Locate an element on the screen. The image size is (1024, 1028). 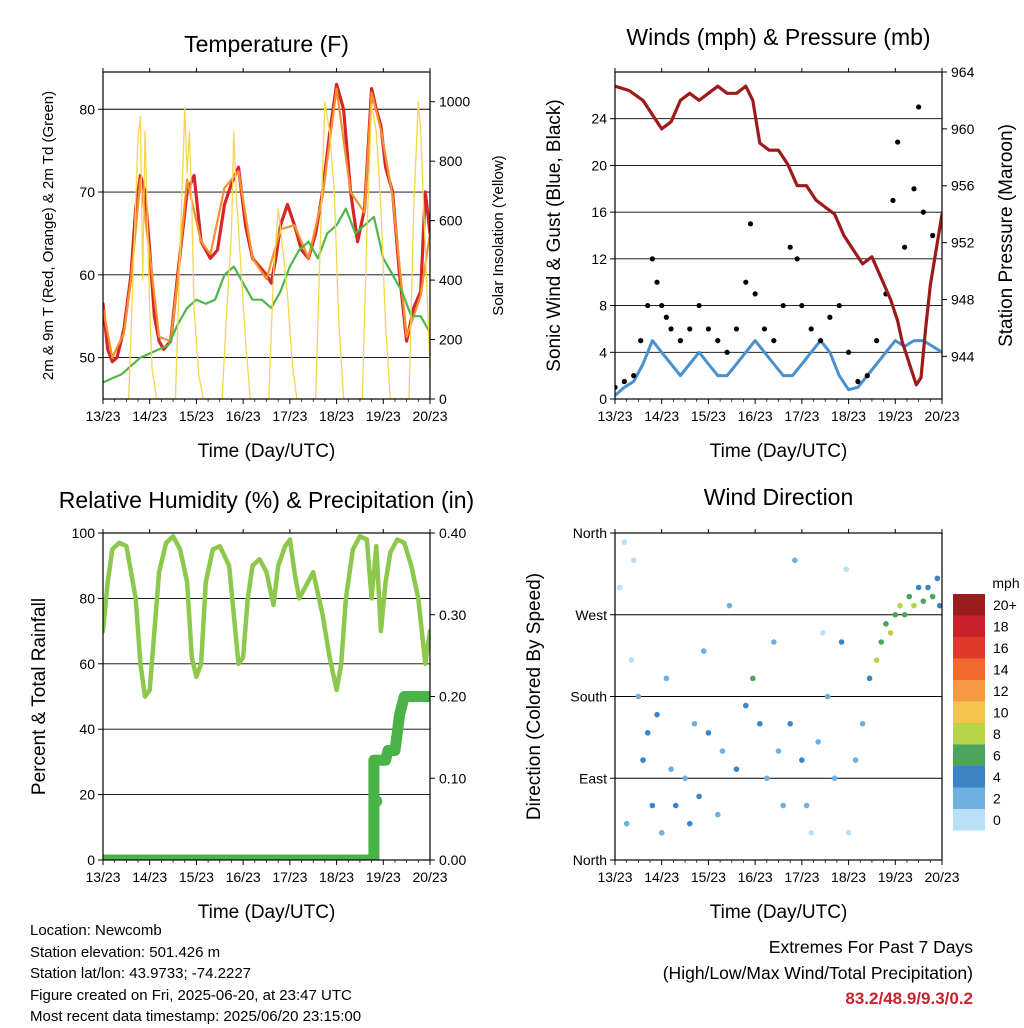
legend-title: mph is located at coordinates (1005, 583).